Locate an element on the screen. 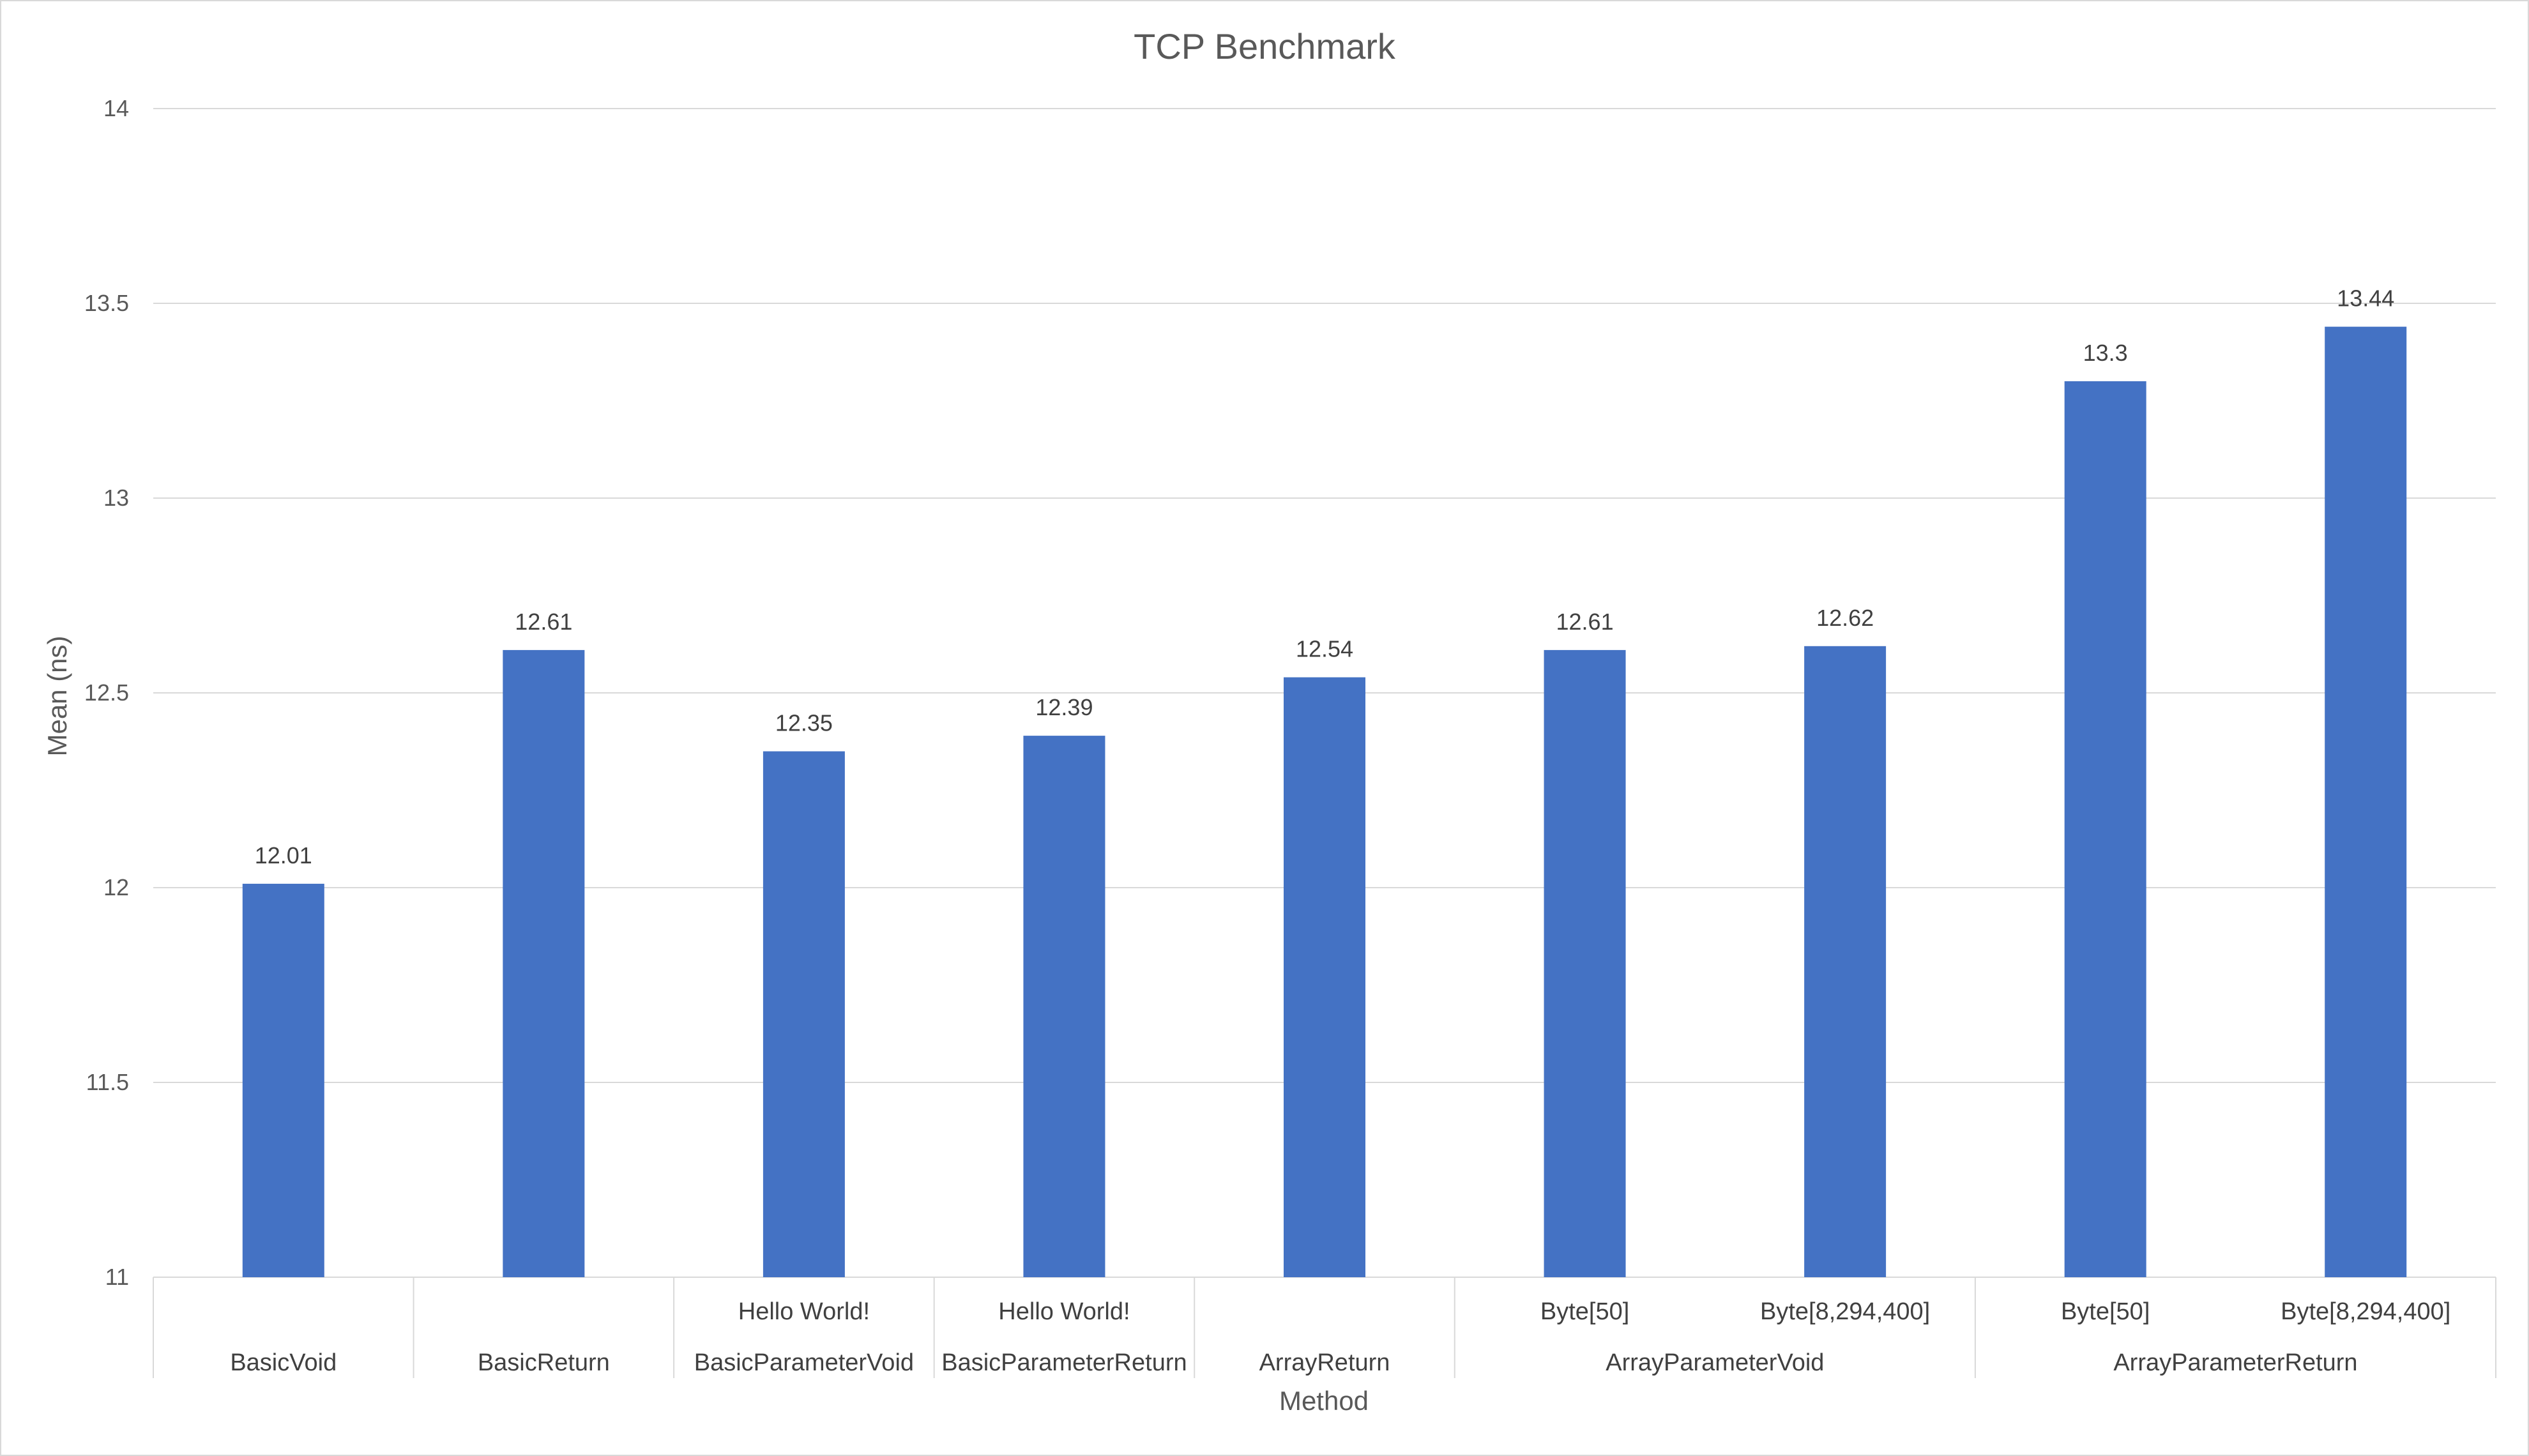 Image resolution: width=2529 pixels, height=1456 pixels. group-category-label: ArrayParameterVoid is located at coordinates (1715, 1362).